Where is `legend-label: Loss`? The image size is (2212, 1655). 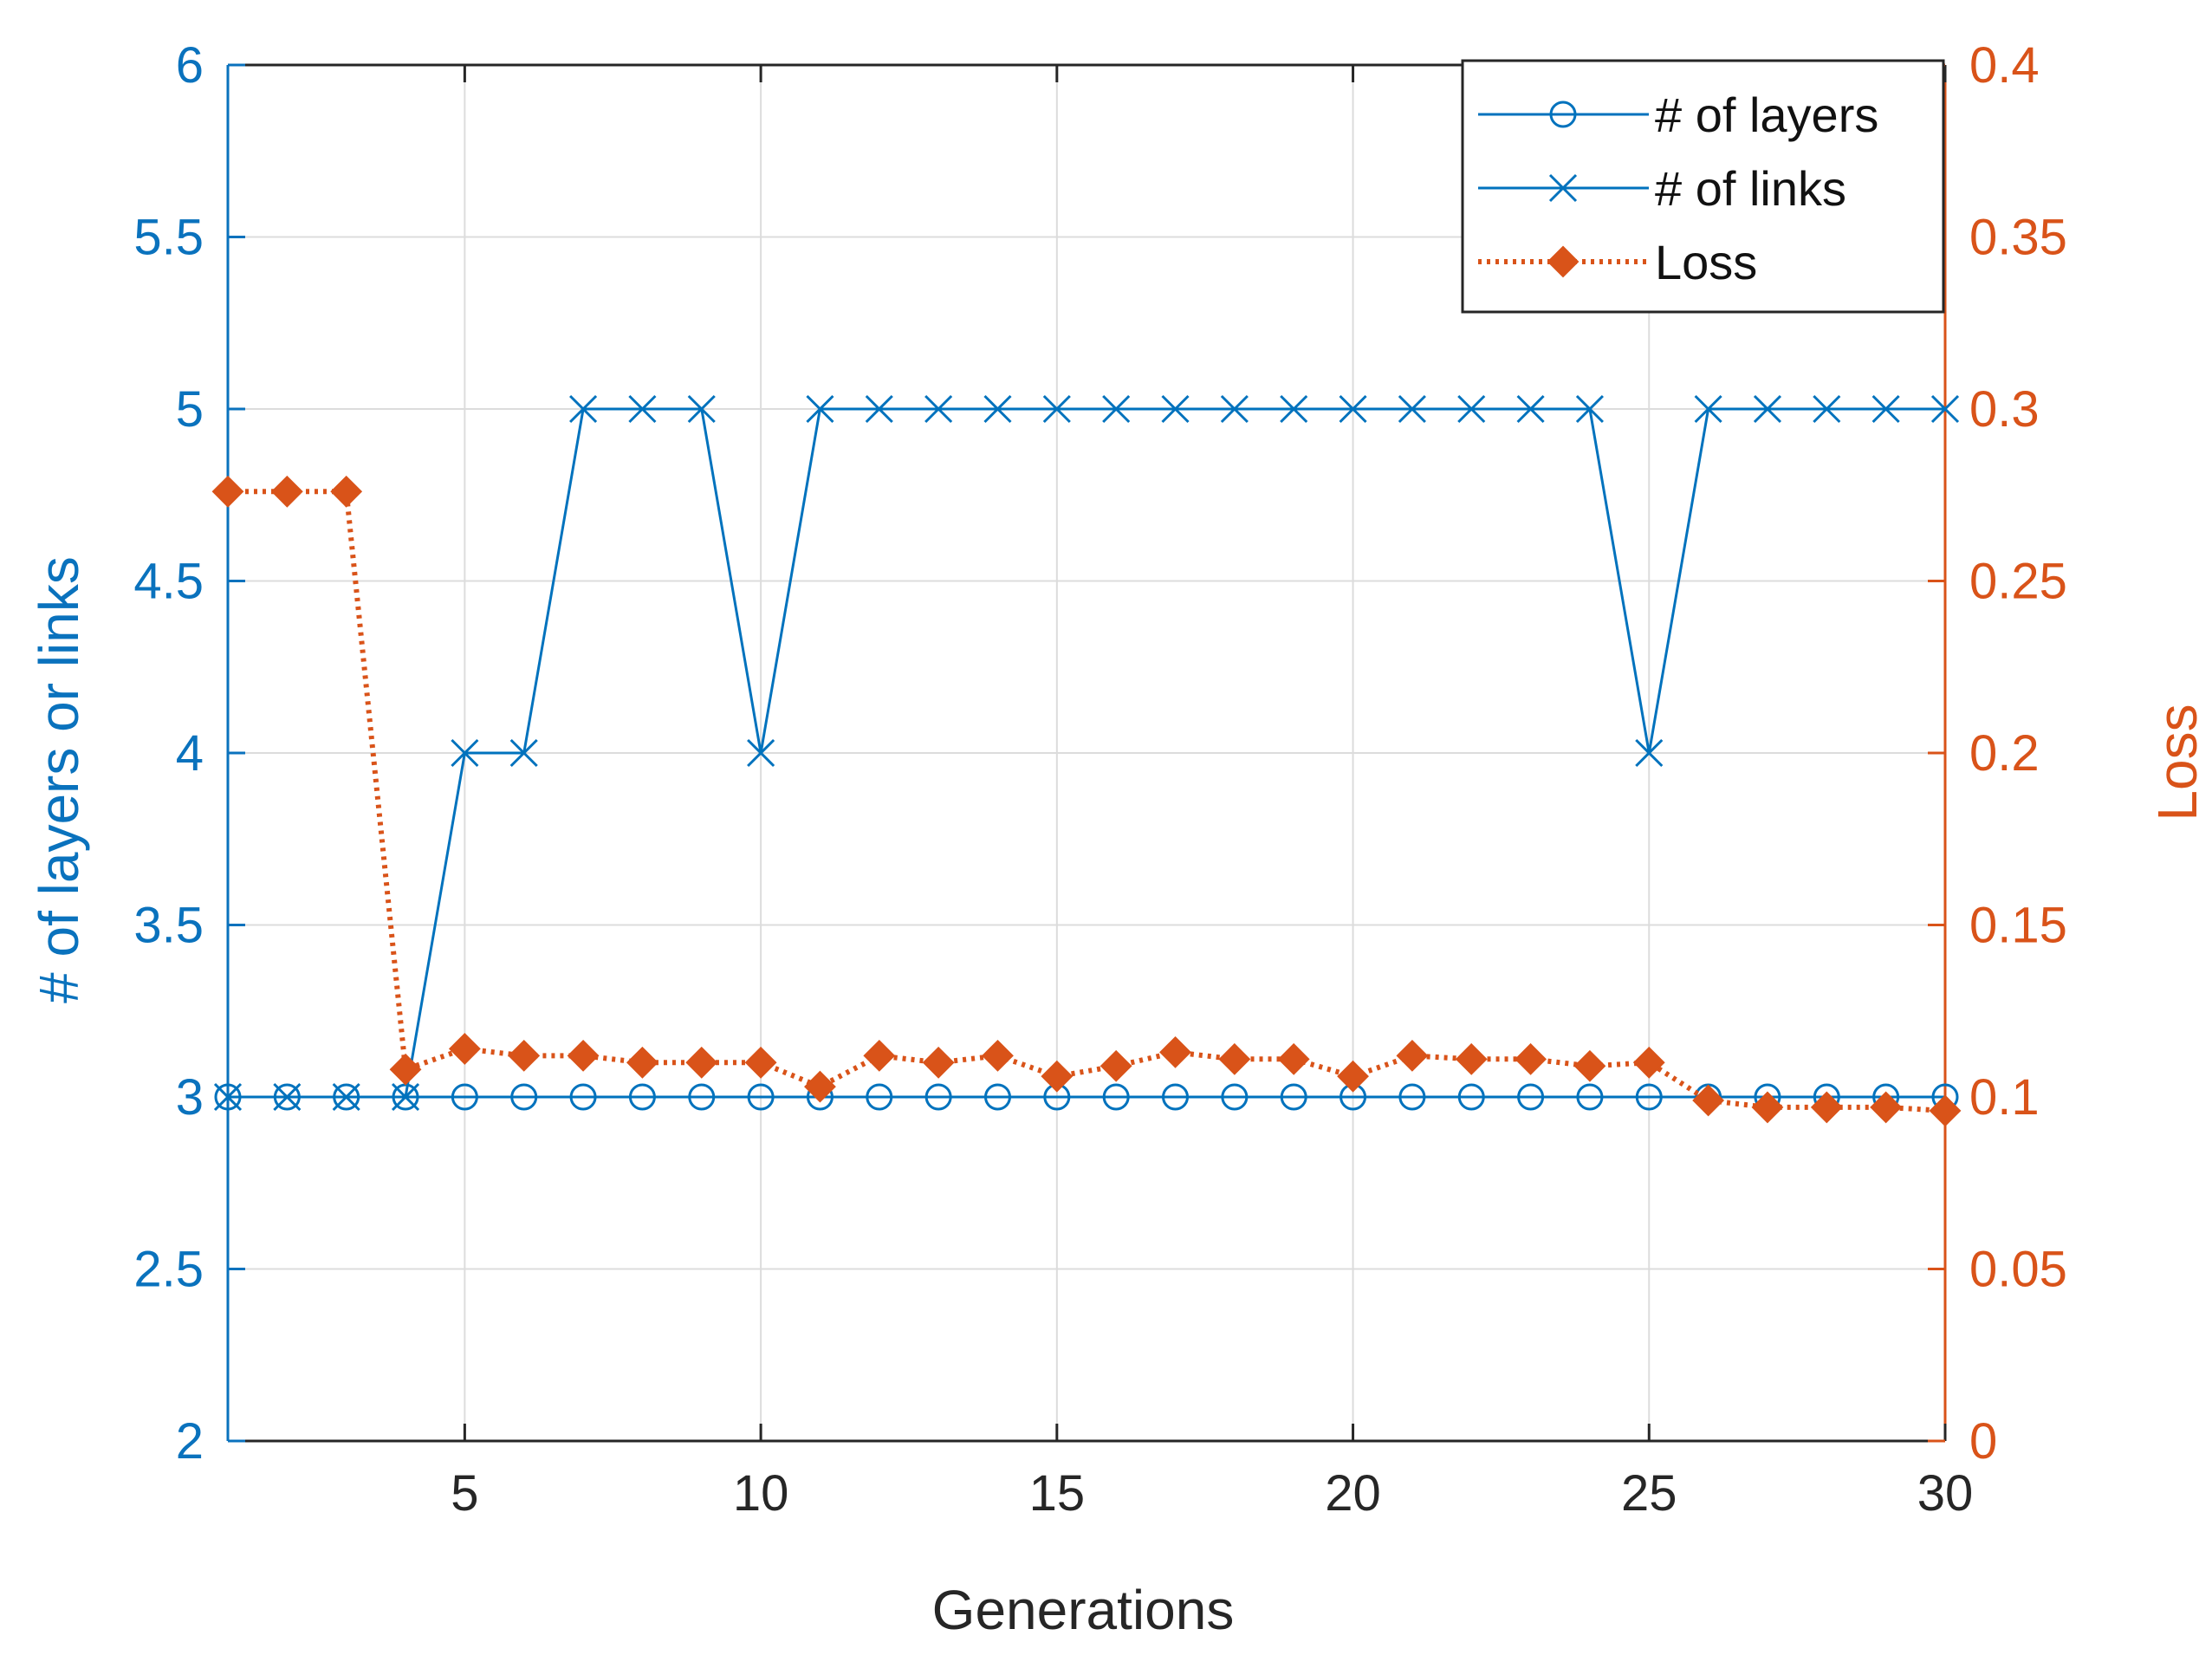 legend-label: Loss is located at coordinates (1706, 262).